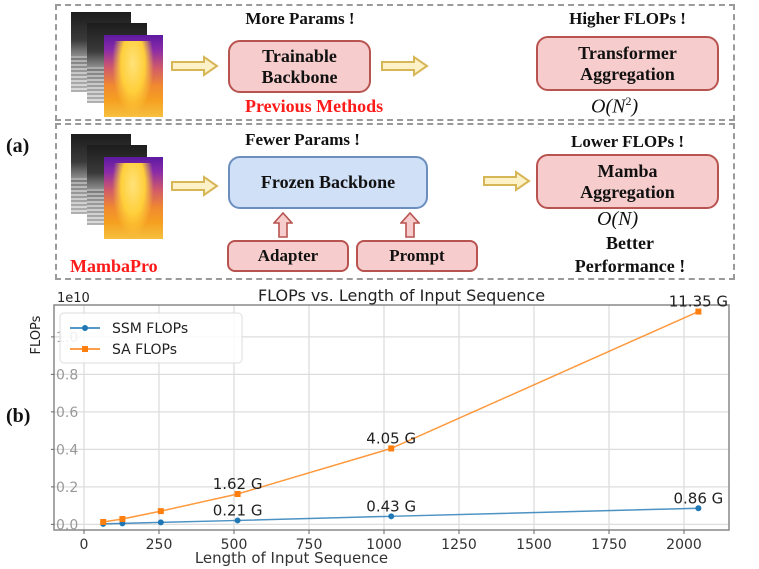 This screenshot has height=569, width=759. I want to click on panel-a-label: (a), so click(18, 146).